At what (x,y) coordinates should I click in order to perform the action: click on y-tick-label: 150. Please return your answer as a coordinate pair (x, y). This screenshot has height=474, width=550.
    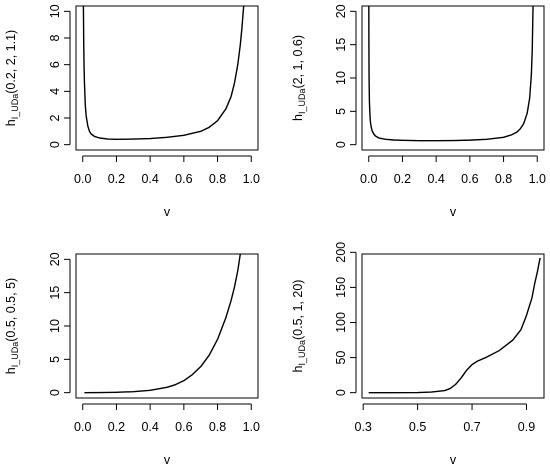
    Looking at the image, I should click on (341, 287).